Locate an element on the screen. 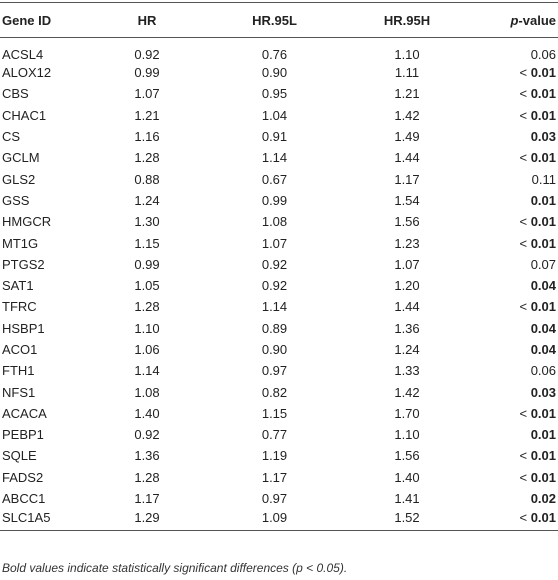 This screenshot has height=580, width=558. header-cell: HR.95L is located at coordinates (274, 20).